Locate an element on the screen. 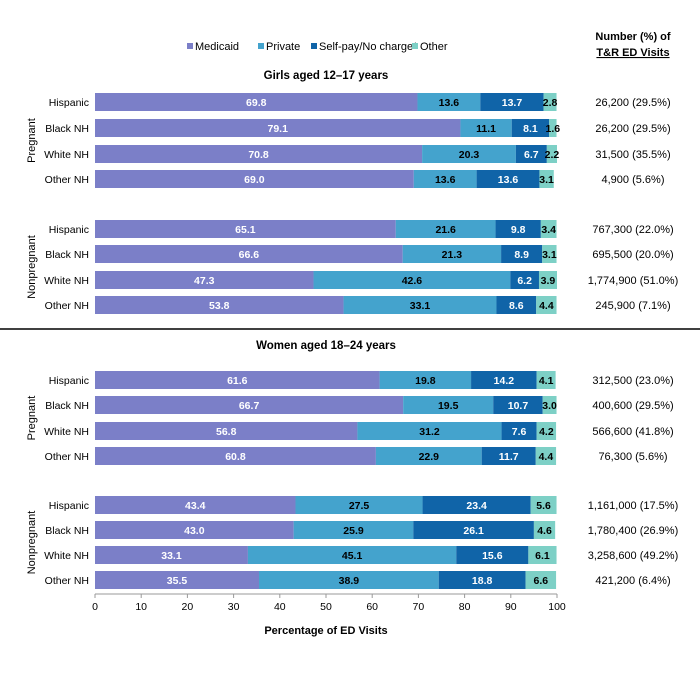 This screenshot has height=683, width=700. data-label: 21.6 is located at coordinates (445, 230).